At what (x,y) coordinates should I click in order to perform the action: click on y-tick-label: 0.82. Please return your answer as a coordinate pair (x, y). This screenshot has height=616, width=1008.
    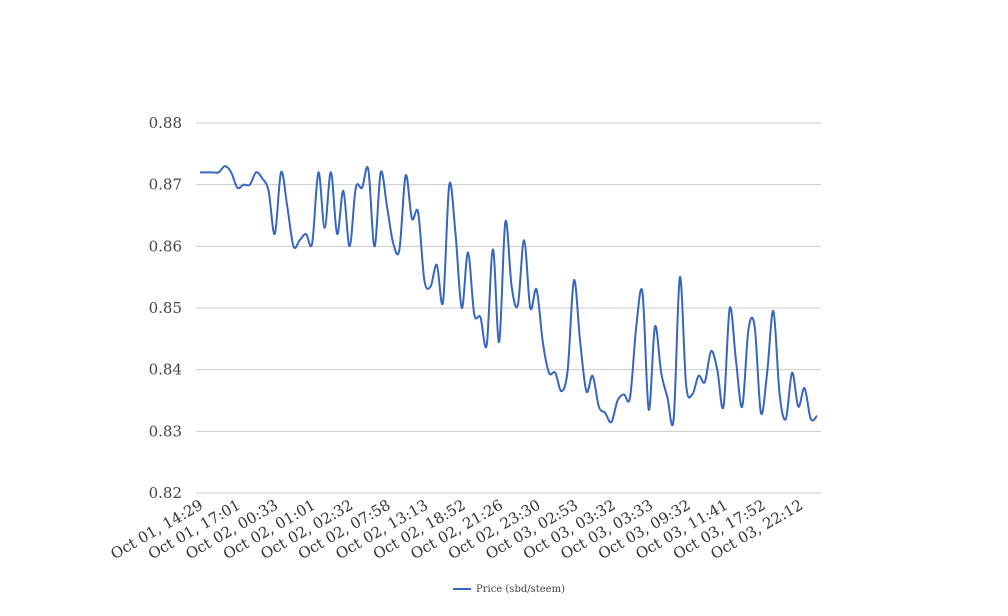
    Looking at the image, I should click on (165, 493).